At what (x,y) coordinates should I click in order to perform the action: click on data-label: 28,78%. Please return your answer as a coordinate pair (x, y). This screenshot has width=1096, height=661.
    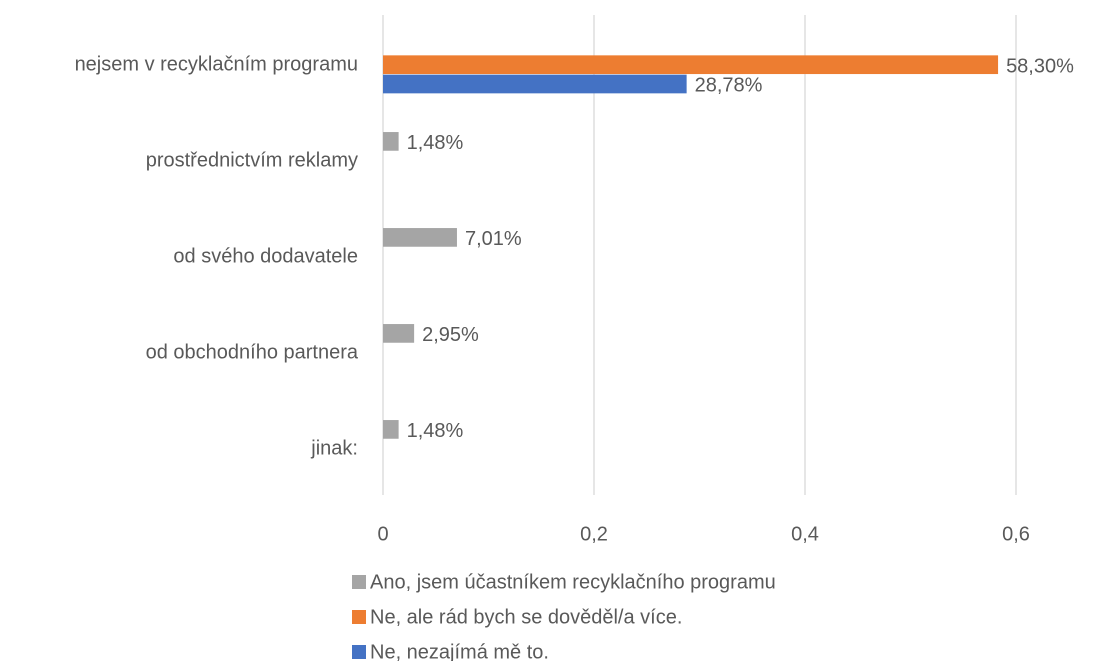
    Looking at the image, I should click on (729, 86).